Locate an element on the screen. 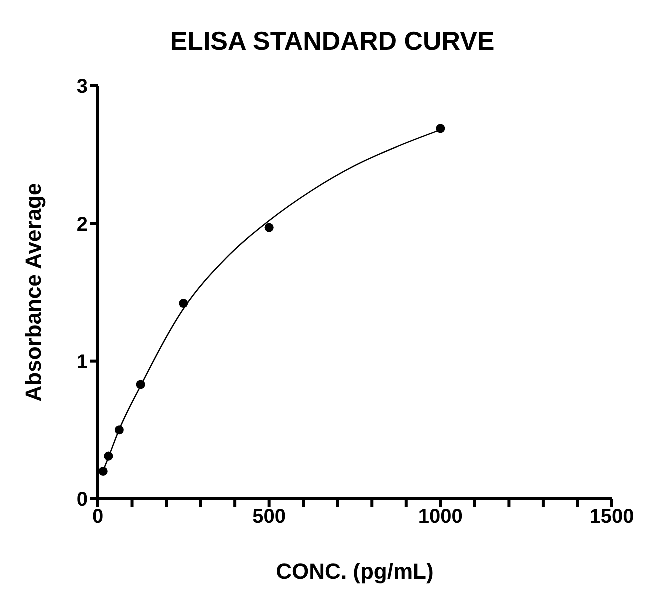 Image resolution: width=665 pixels, height=607 pixels. y-tick-label: 1 is located at coordinates (82, 362).